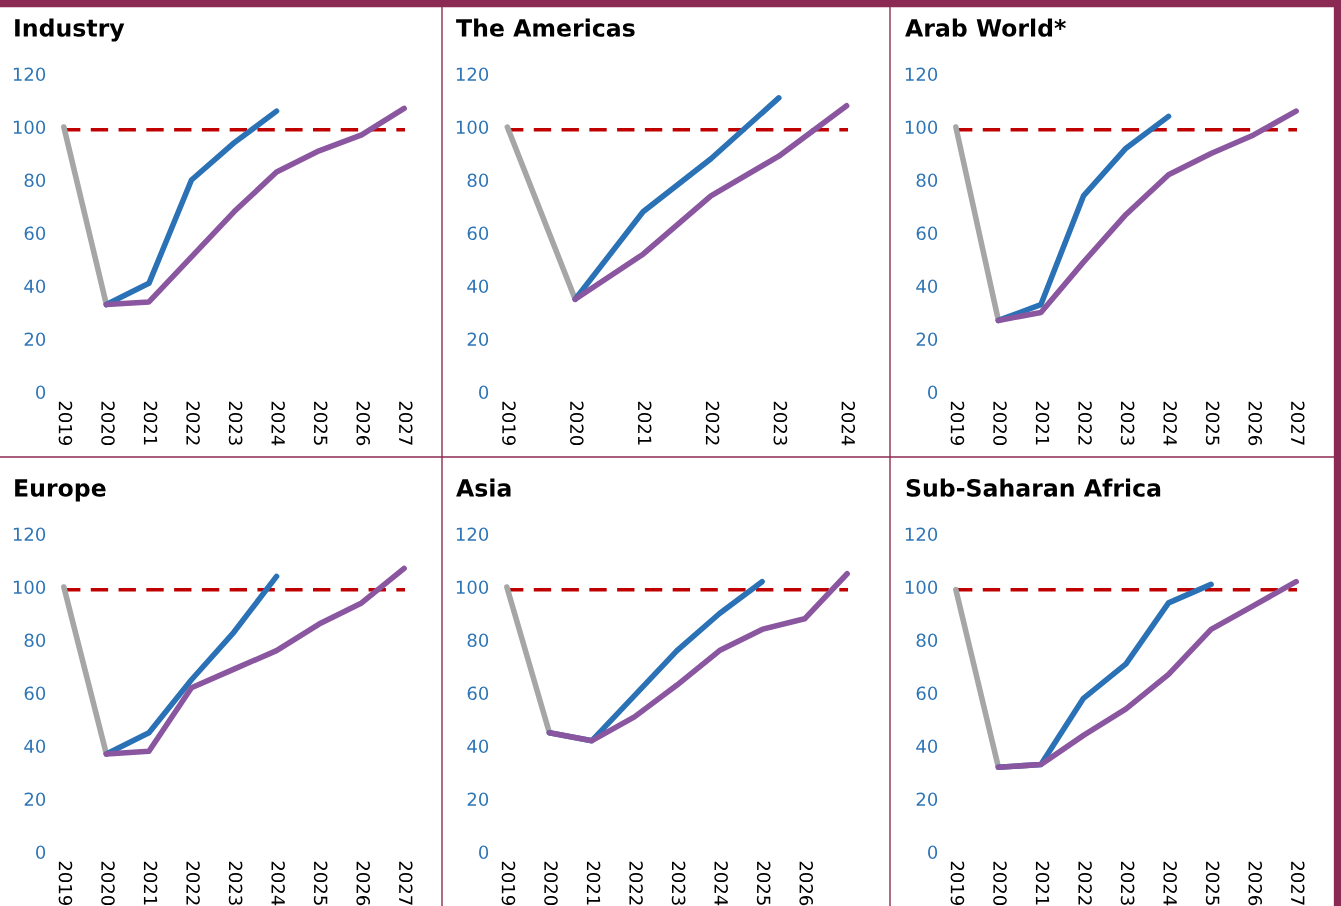 Image resolution: width=1341 pixels, height=906 pixels. I want to click on chart-title: Asia, so click(483, 487).